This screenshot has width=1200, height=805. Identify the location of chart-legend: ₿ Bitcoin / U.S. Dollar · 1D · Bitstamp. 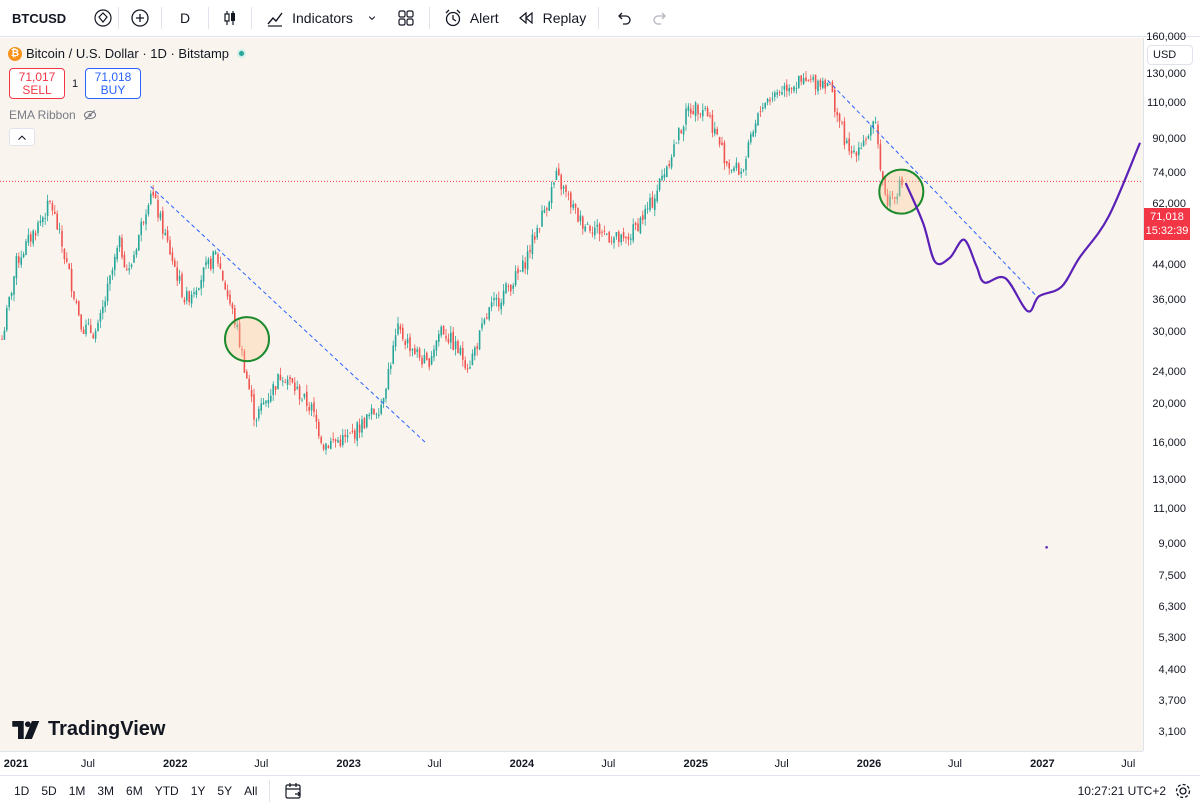
(127, 53).